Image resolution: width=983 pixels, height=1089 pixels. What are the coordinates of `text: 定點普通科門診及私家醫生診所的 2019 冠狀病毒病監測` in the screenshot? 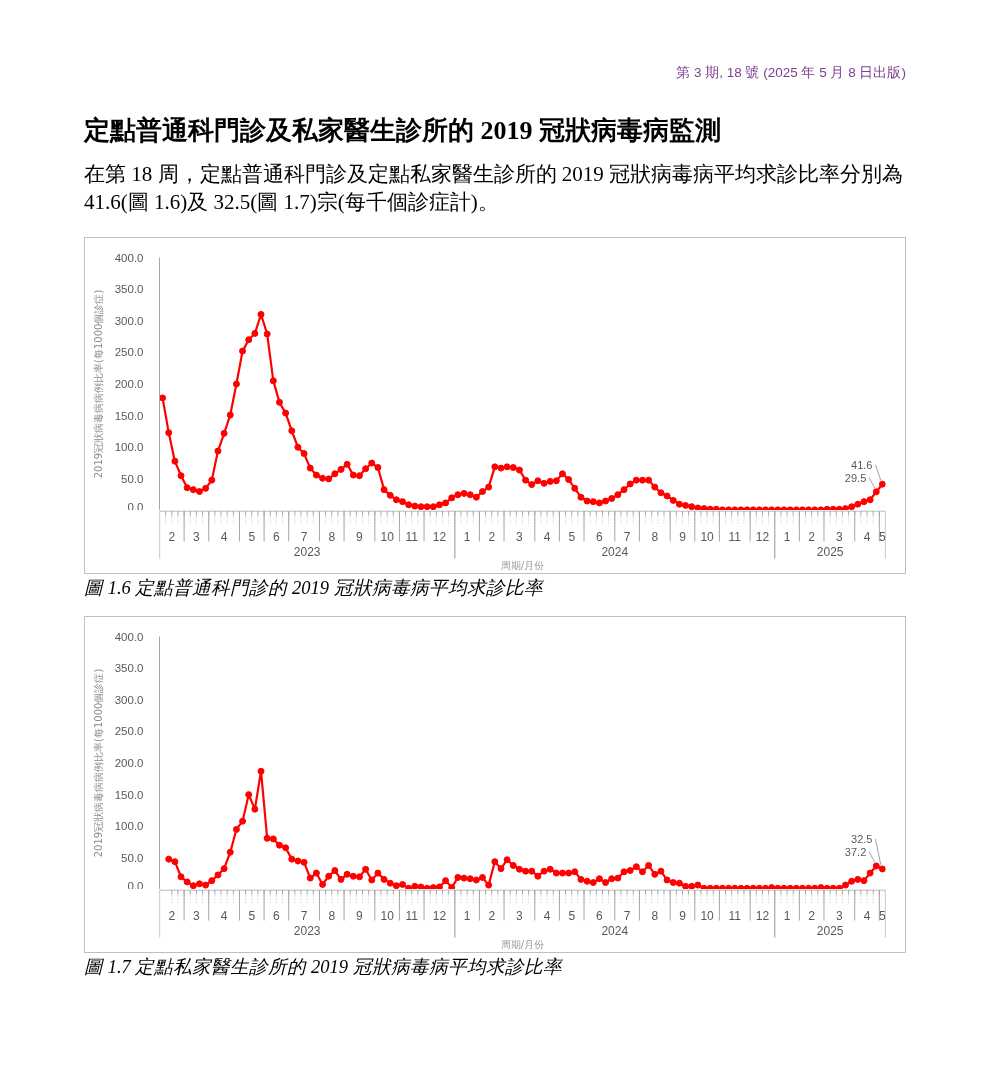 It's located at (403, 131).